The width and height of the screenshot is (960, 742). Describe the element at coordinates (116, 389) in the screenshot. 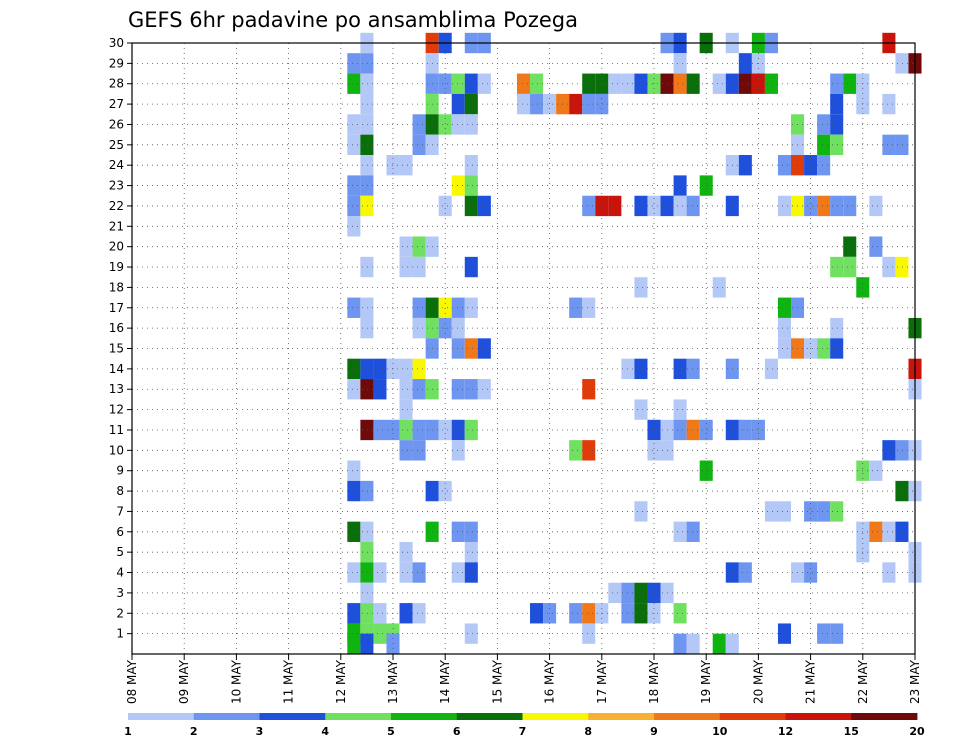

I see `y-tick-label: 13` at that location.